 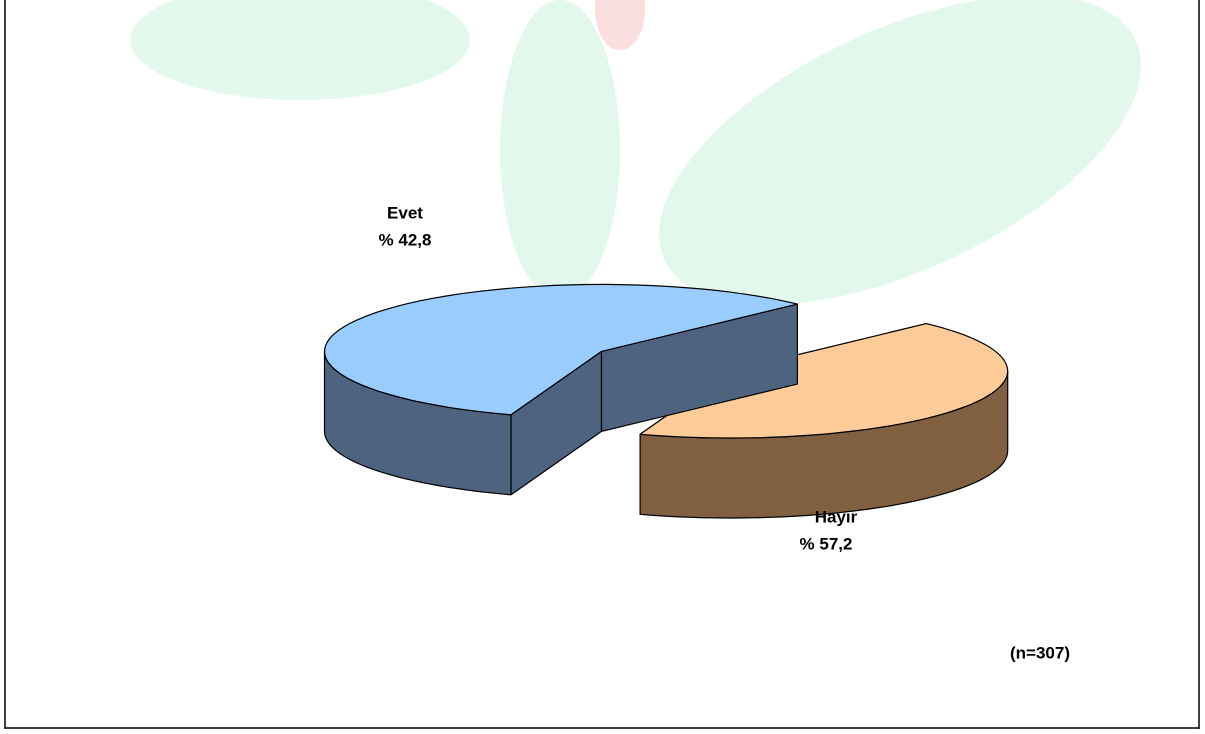 I want to click on slice-value-label: % 42,8, so click(x=405, y=239).